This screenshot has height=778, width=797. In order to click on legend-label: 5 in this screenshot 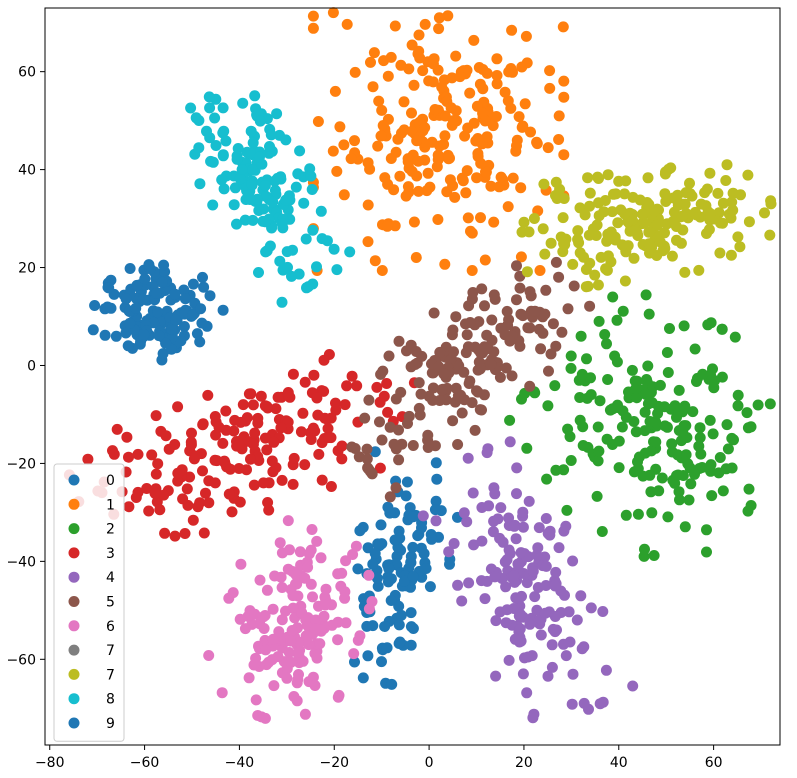, I will do `click(110, 603)`.